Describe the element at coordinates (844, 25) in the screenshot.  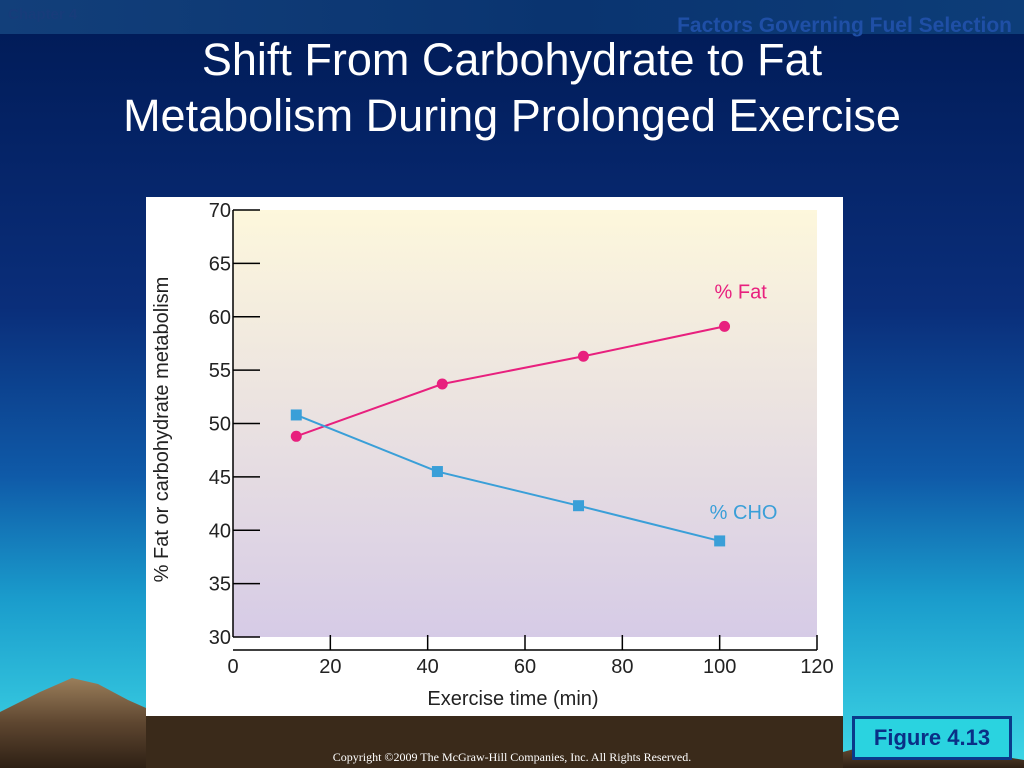
I see `section-title: Factors Governing Fuel Selection` at that location.